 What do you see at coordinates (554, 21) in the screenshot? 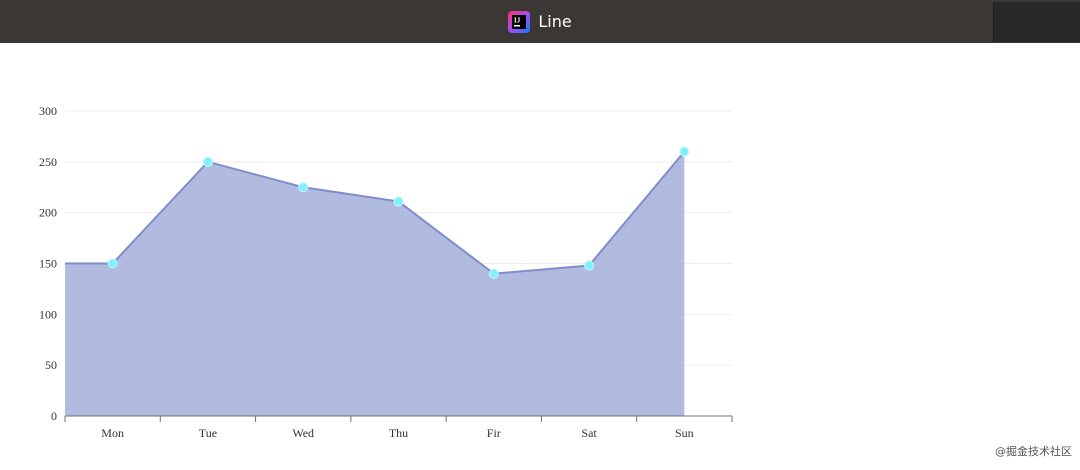
I see `window-title-text: Line` at bounding box center [554, 21].